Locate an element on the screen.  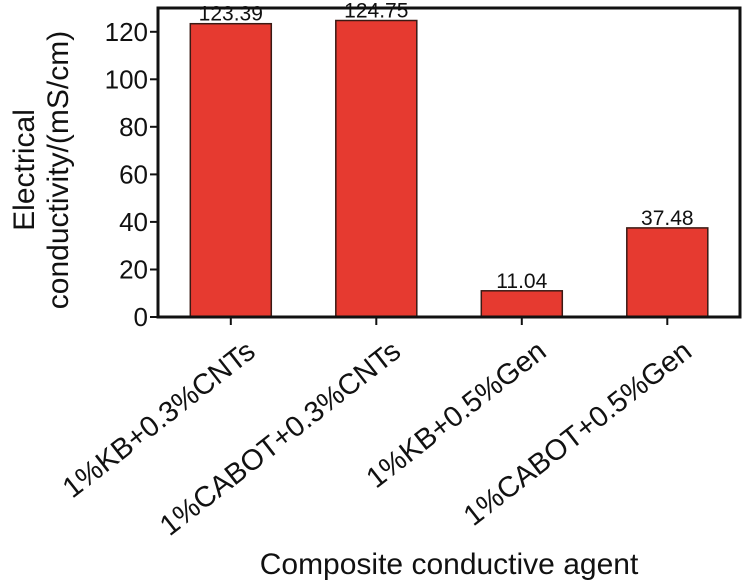
x-axis-title: Composite conductive agent is located at coordinates (449, 564).